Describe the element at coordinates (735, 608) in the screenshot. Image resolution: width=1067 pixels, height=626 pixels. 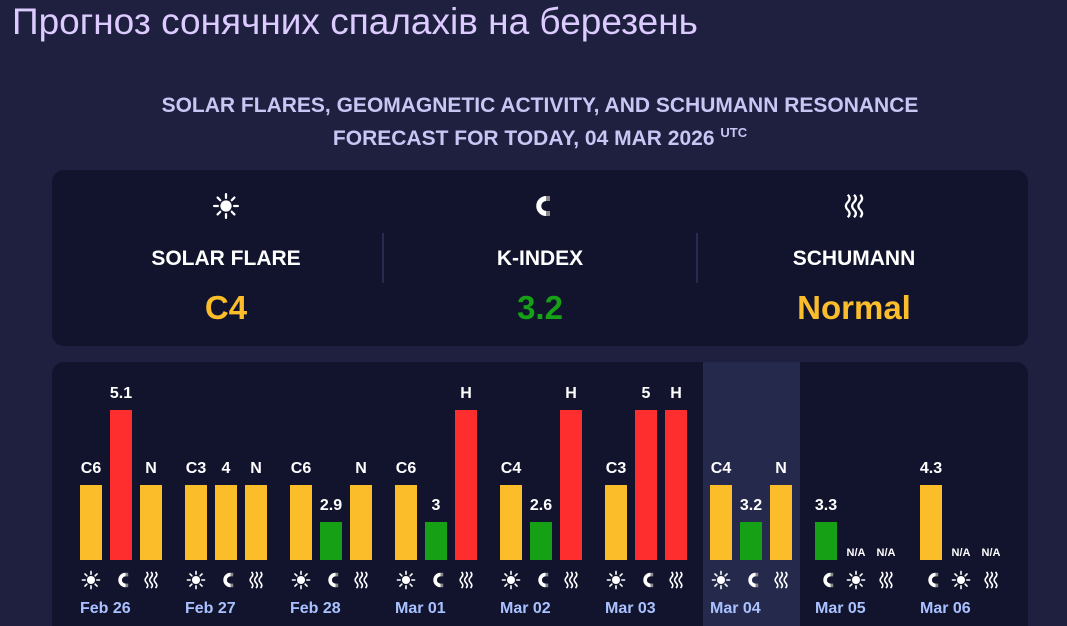
I see `date-label: Mar 04` at that location.